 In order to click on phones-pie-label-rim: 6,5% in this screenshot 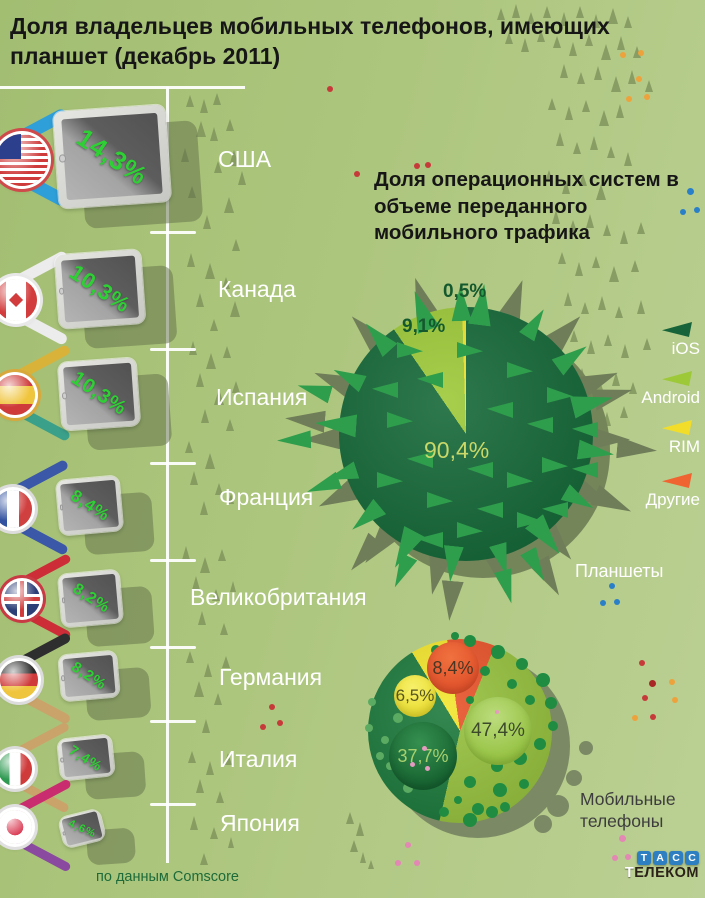, I will do `click(415, 695)`.